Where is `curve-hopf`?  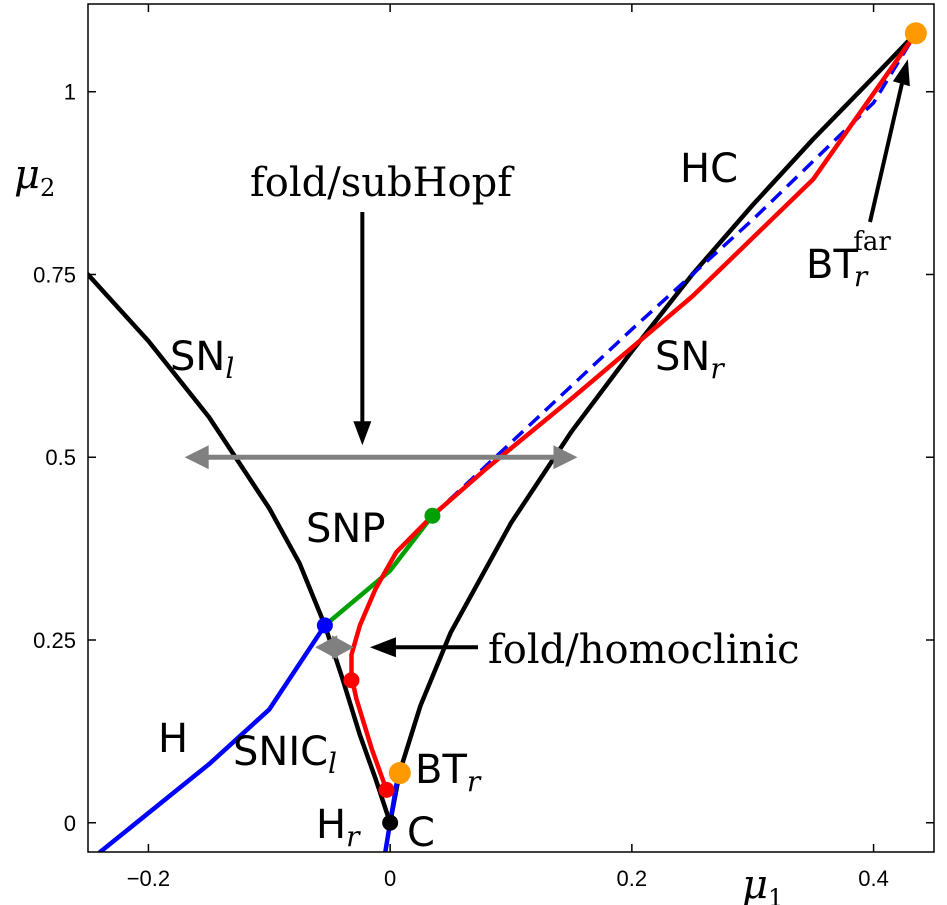 curve-hopf is located at coordinates (212, 737).